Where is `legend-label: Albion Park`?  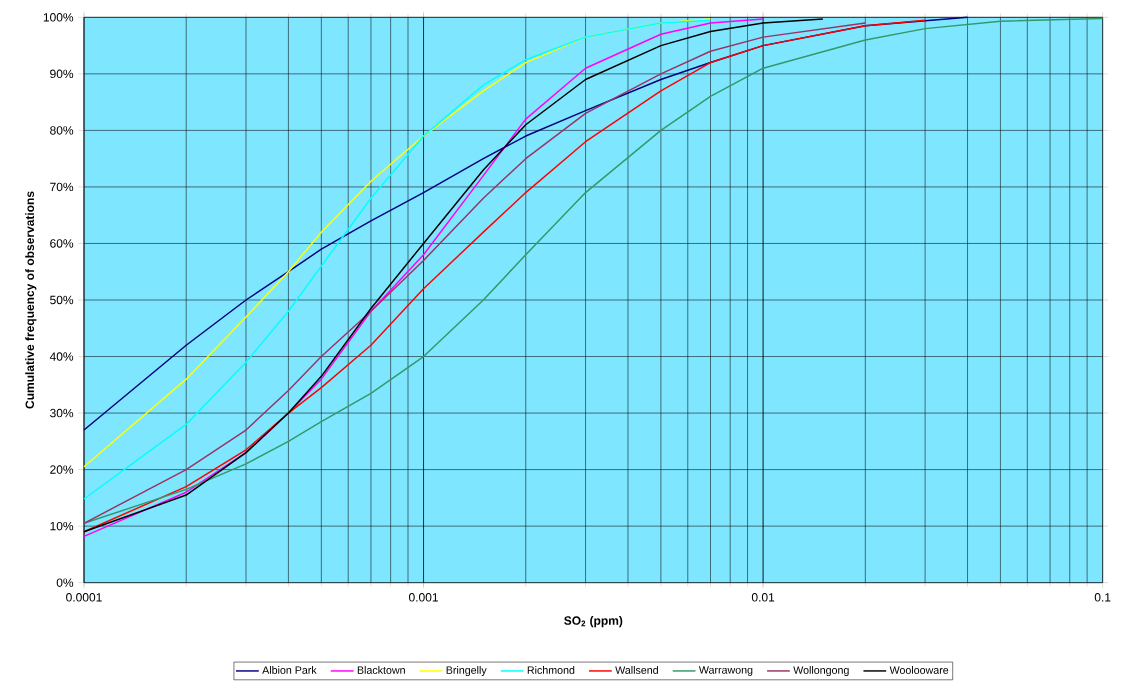 legend-label: Albion Park is located at coordinates (289, 669).